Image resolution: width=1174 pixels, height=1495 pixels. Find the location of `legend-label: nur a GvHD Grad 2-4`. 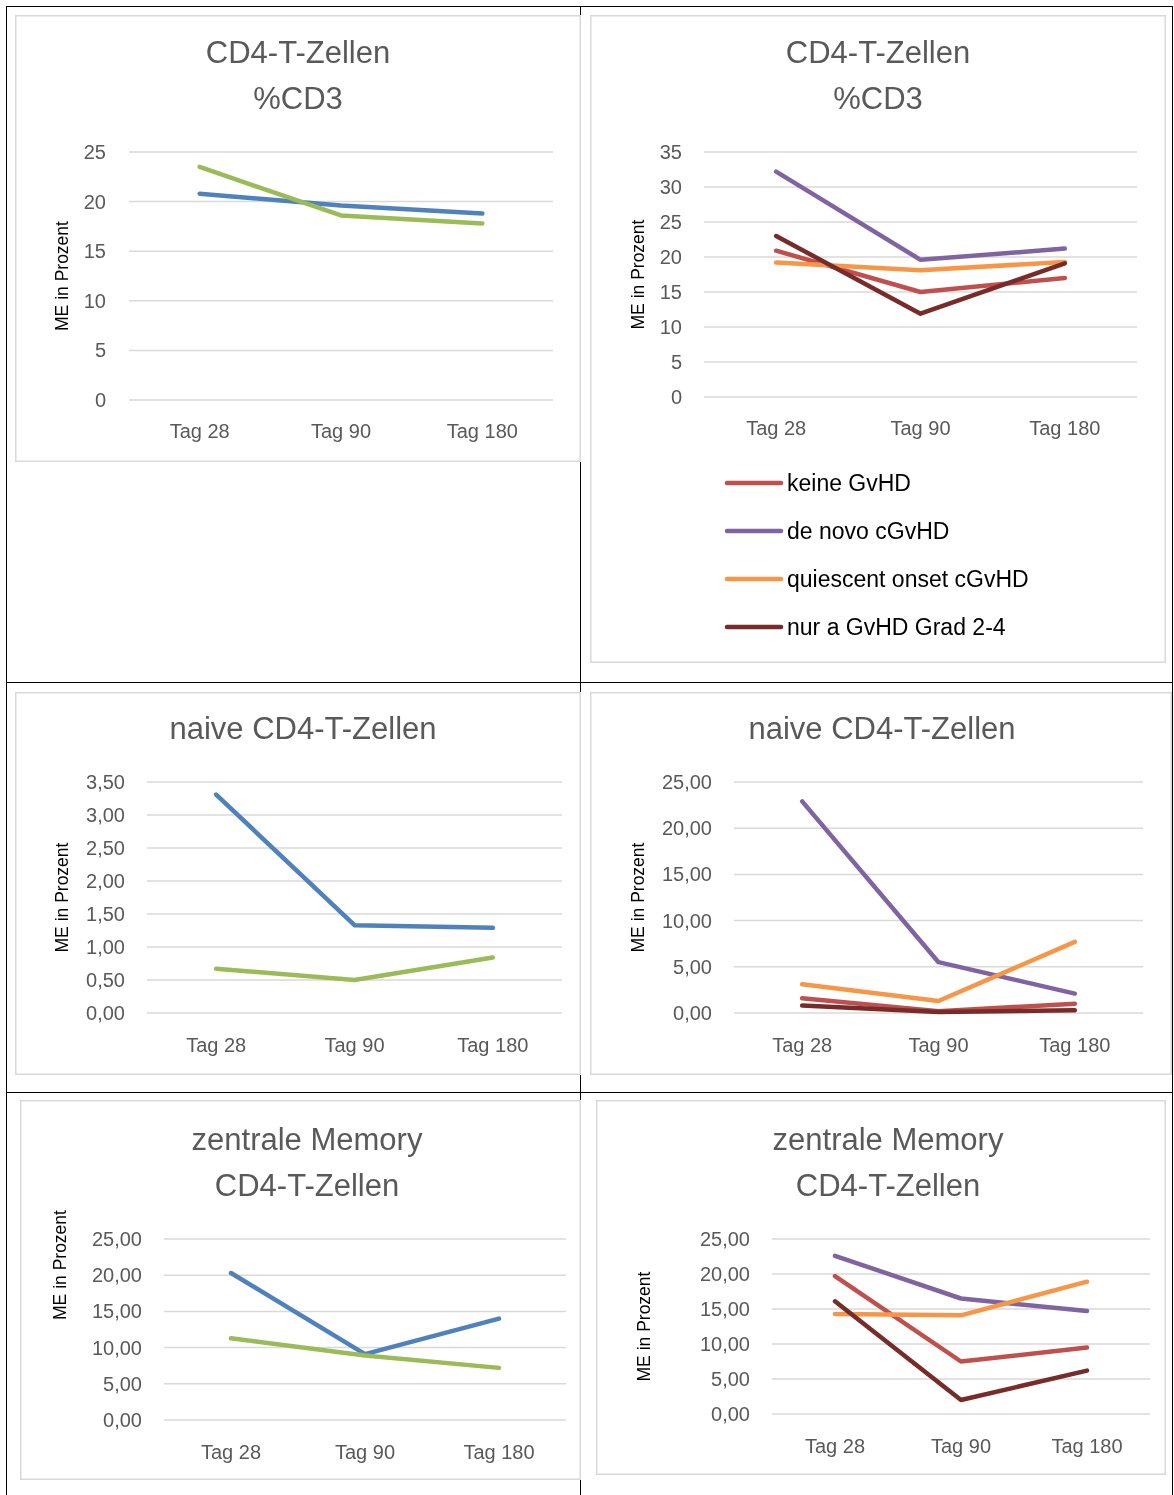

legend-label: nur a GvHD Grad 2-4 is located at coordinates (896, 627).